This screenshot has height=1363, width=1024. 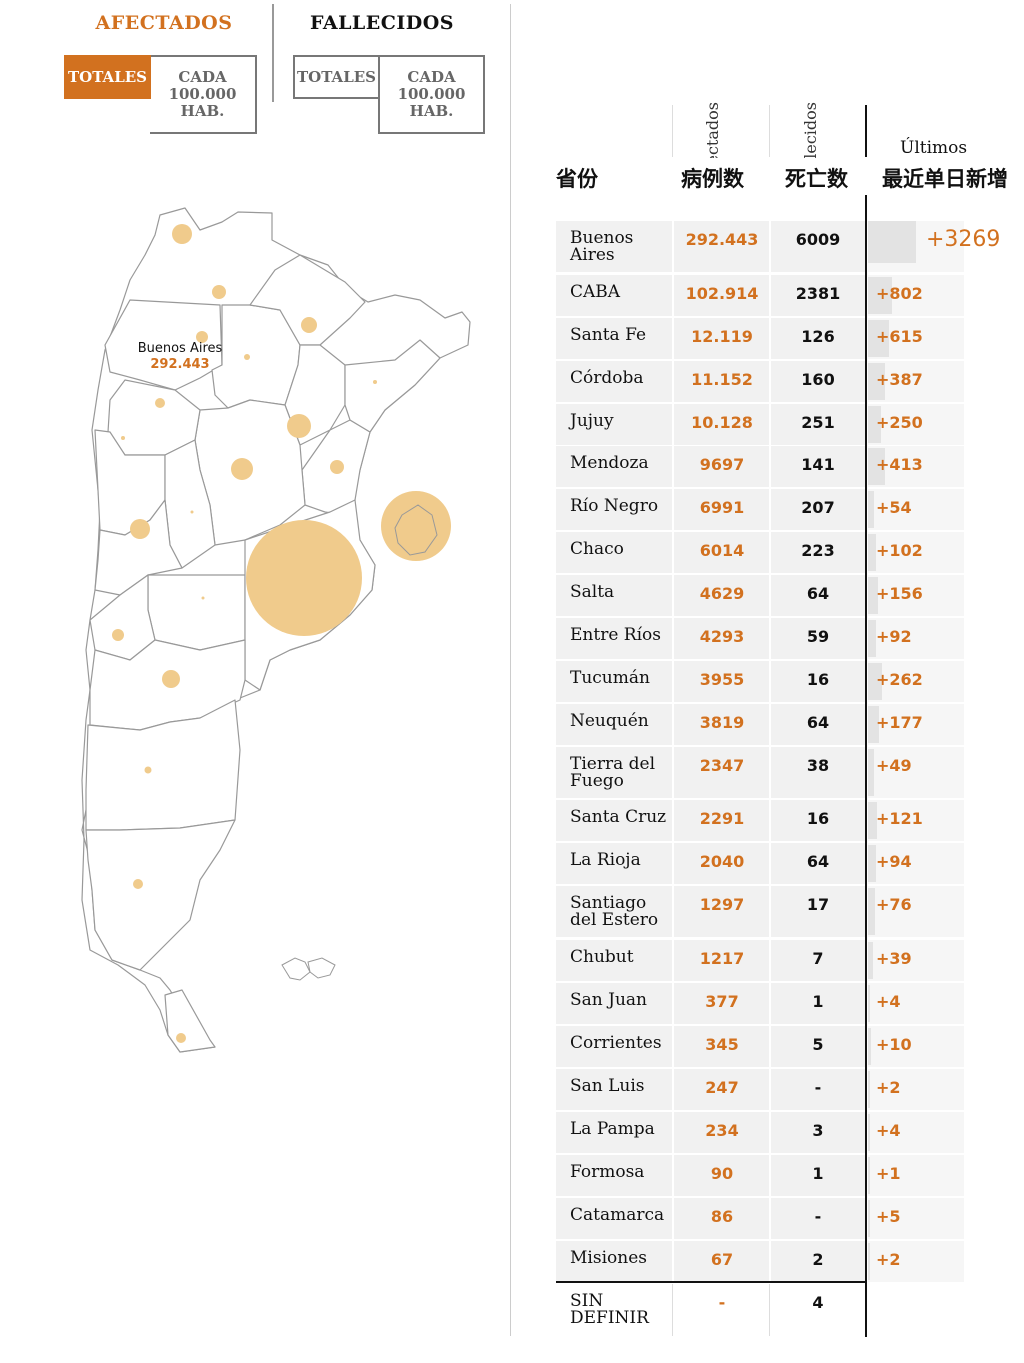 I want to click on deaths-value: 4, so click(x=818, y=1302).